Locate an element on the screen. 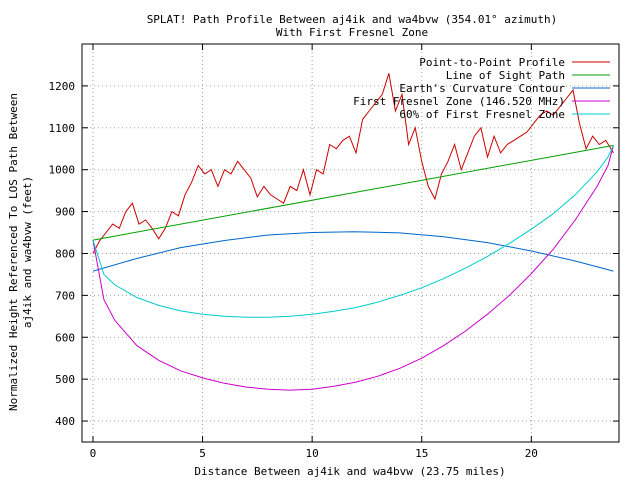  y-tick-label: 1000 is located at coordinates (62, 170).